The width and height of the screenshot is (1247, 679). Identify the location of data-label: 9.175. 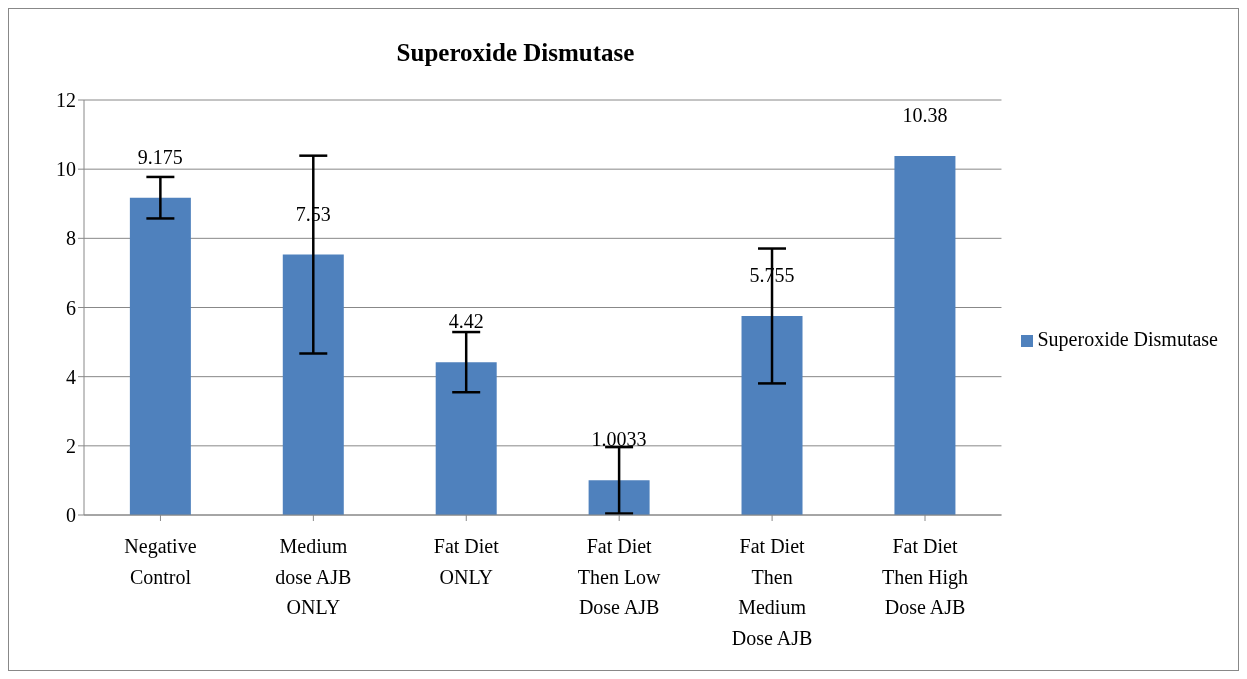
(160, 156).